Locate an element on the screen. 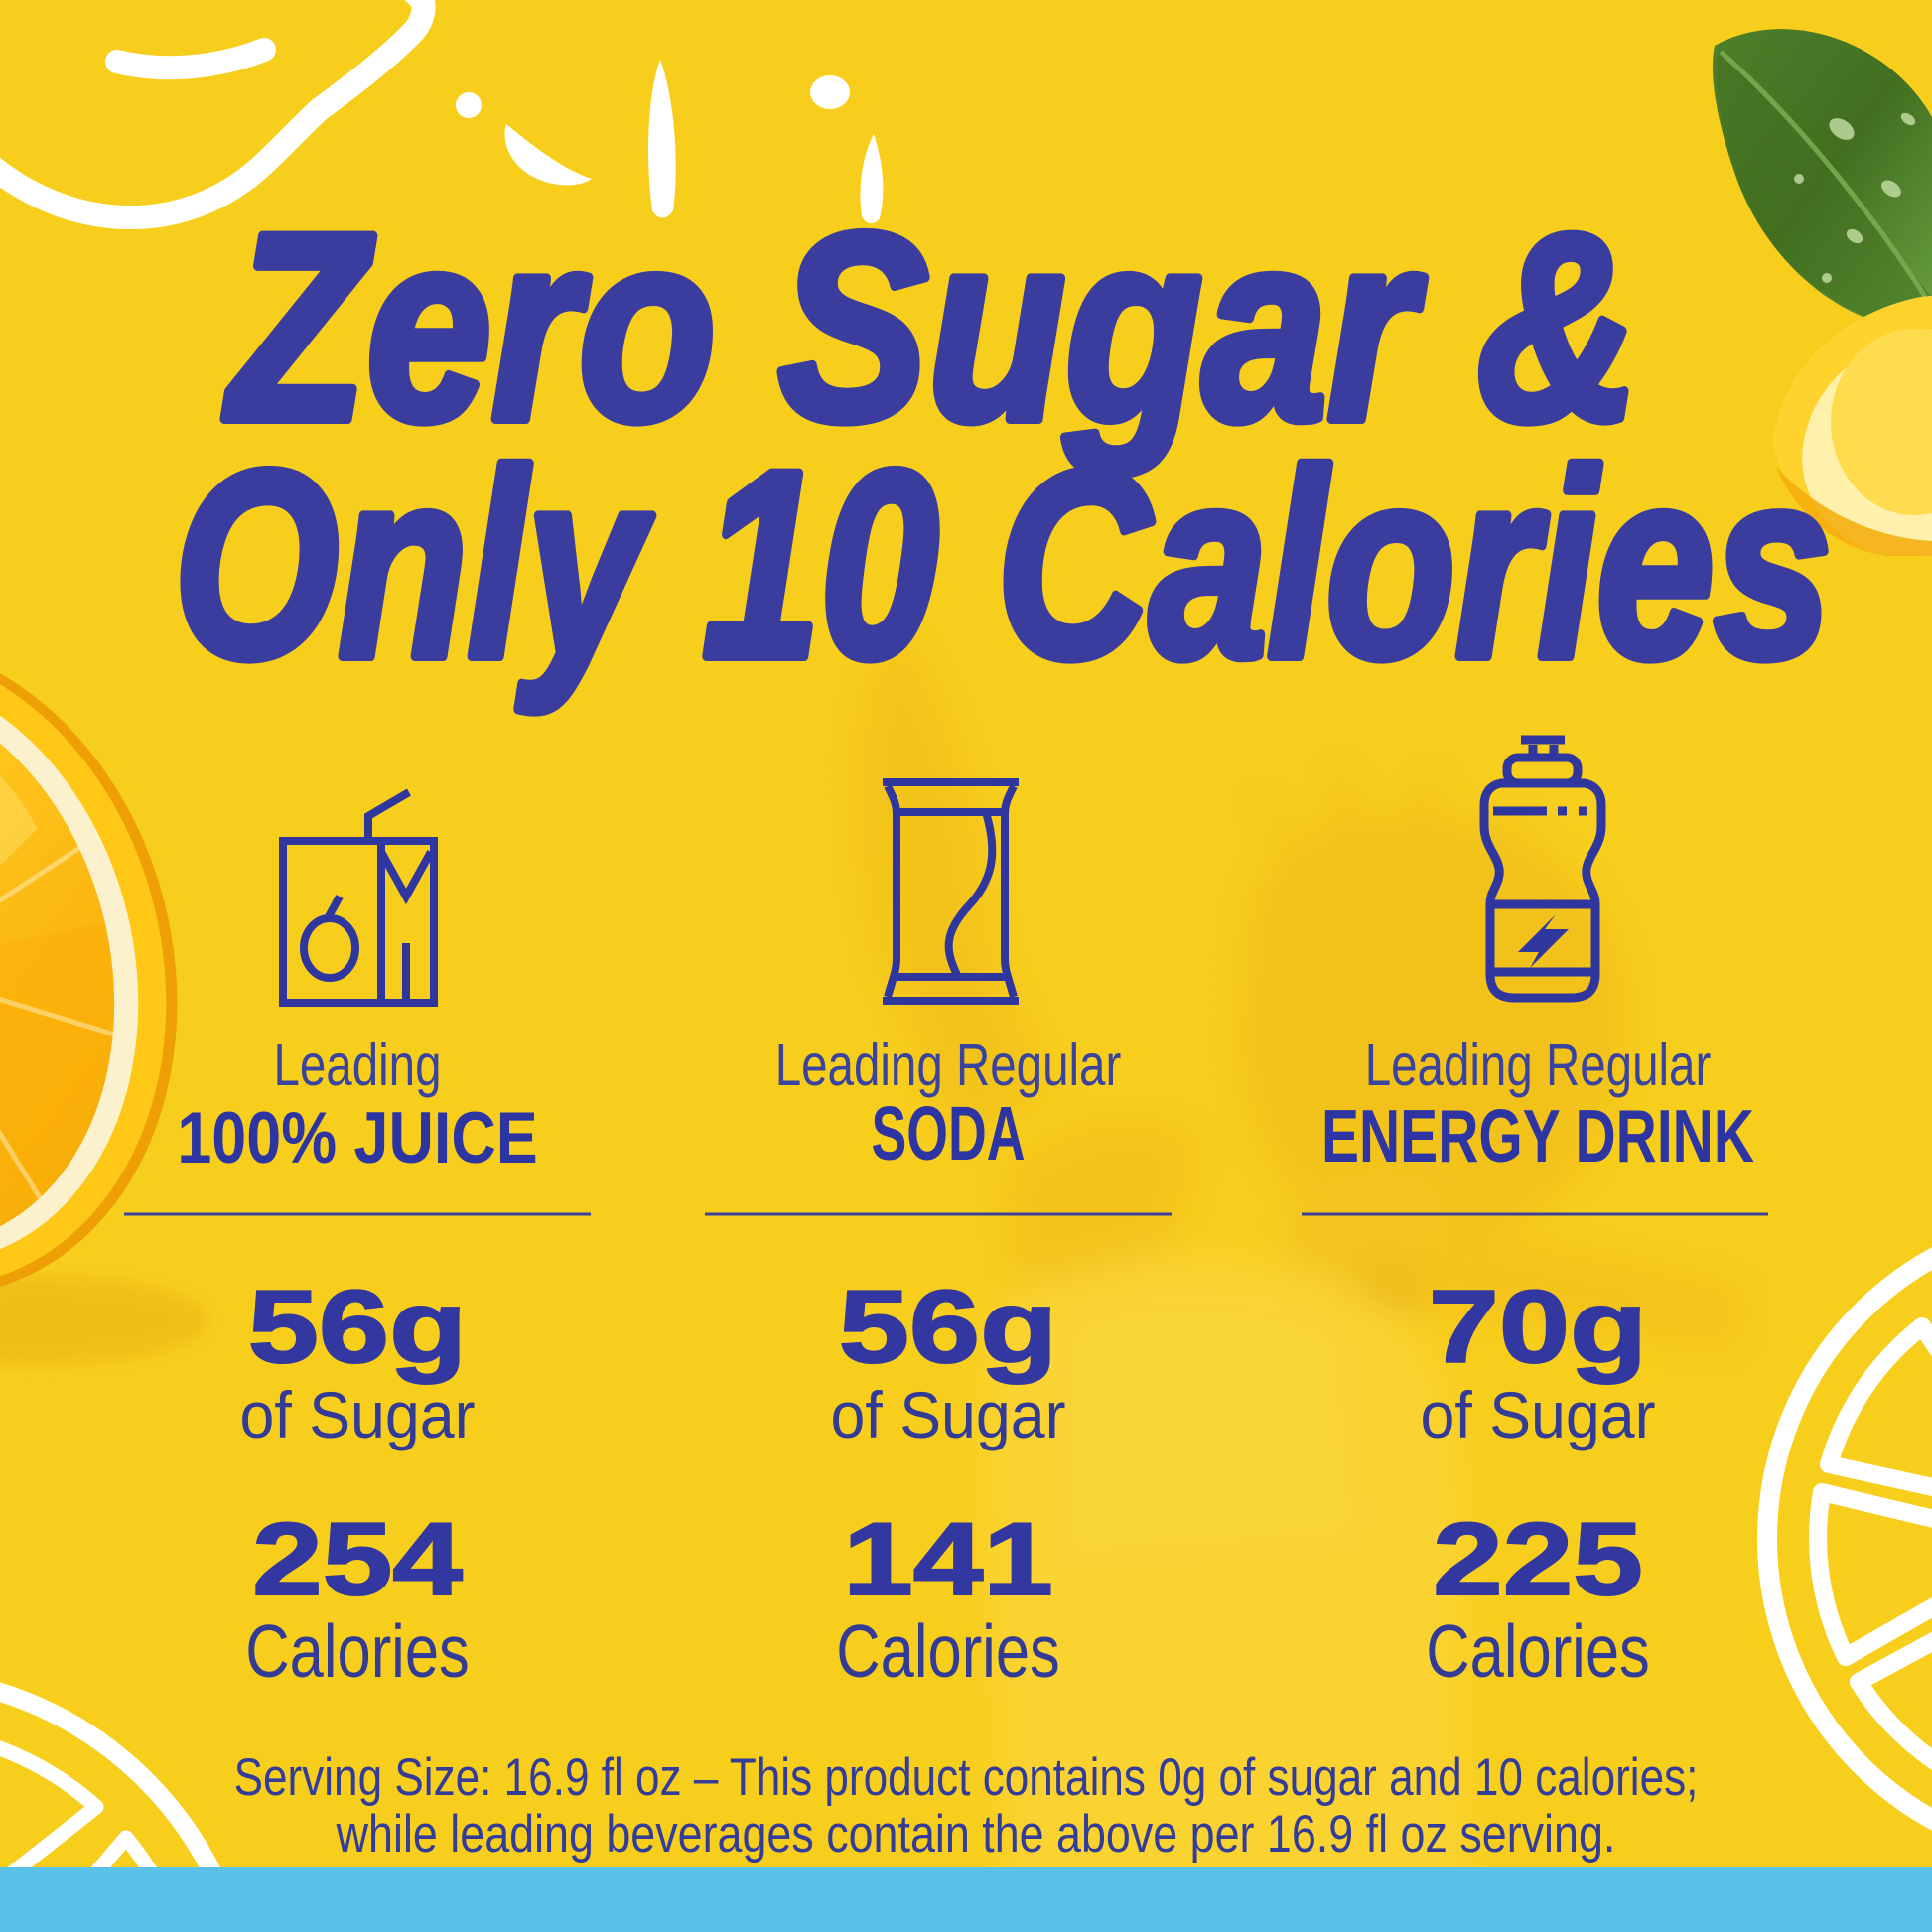  svg-text: Only 10 Calories is located at coordinates (1003, 565).